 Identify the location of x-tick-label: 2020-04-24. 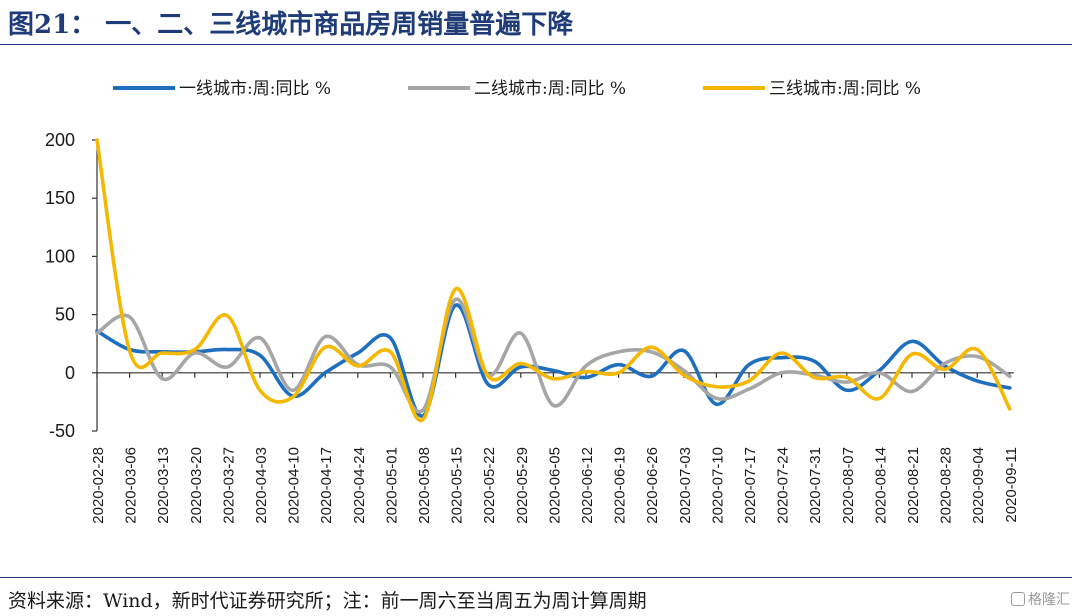
(359, 485).